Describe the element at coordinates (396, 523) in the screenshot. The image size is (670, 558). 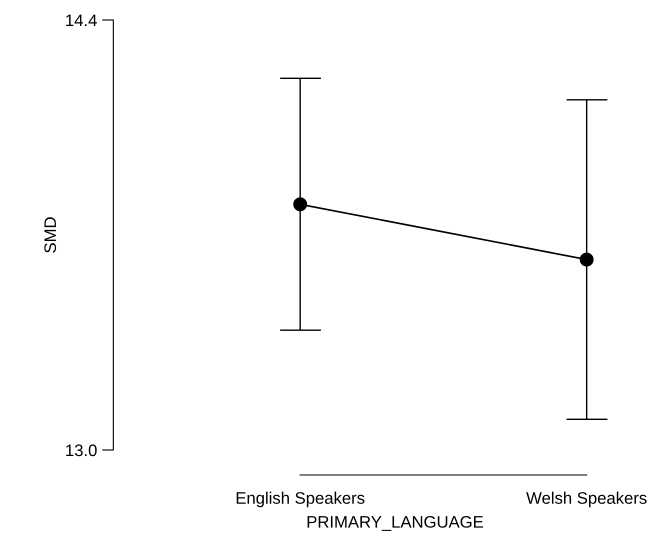
I see `x-axis-title: PRIMARY_LANGUAGE` at that location.